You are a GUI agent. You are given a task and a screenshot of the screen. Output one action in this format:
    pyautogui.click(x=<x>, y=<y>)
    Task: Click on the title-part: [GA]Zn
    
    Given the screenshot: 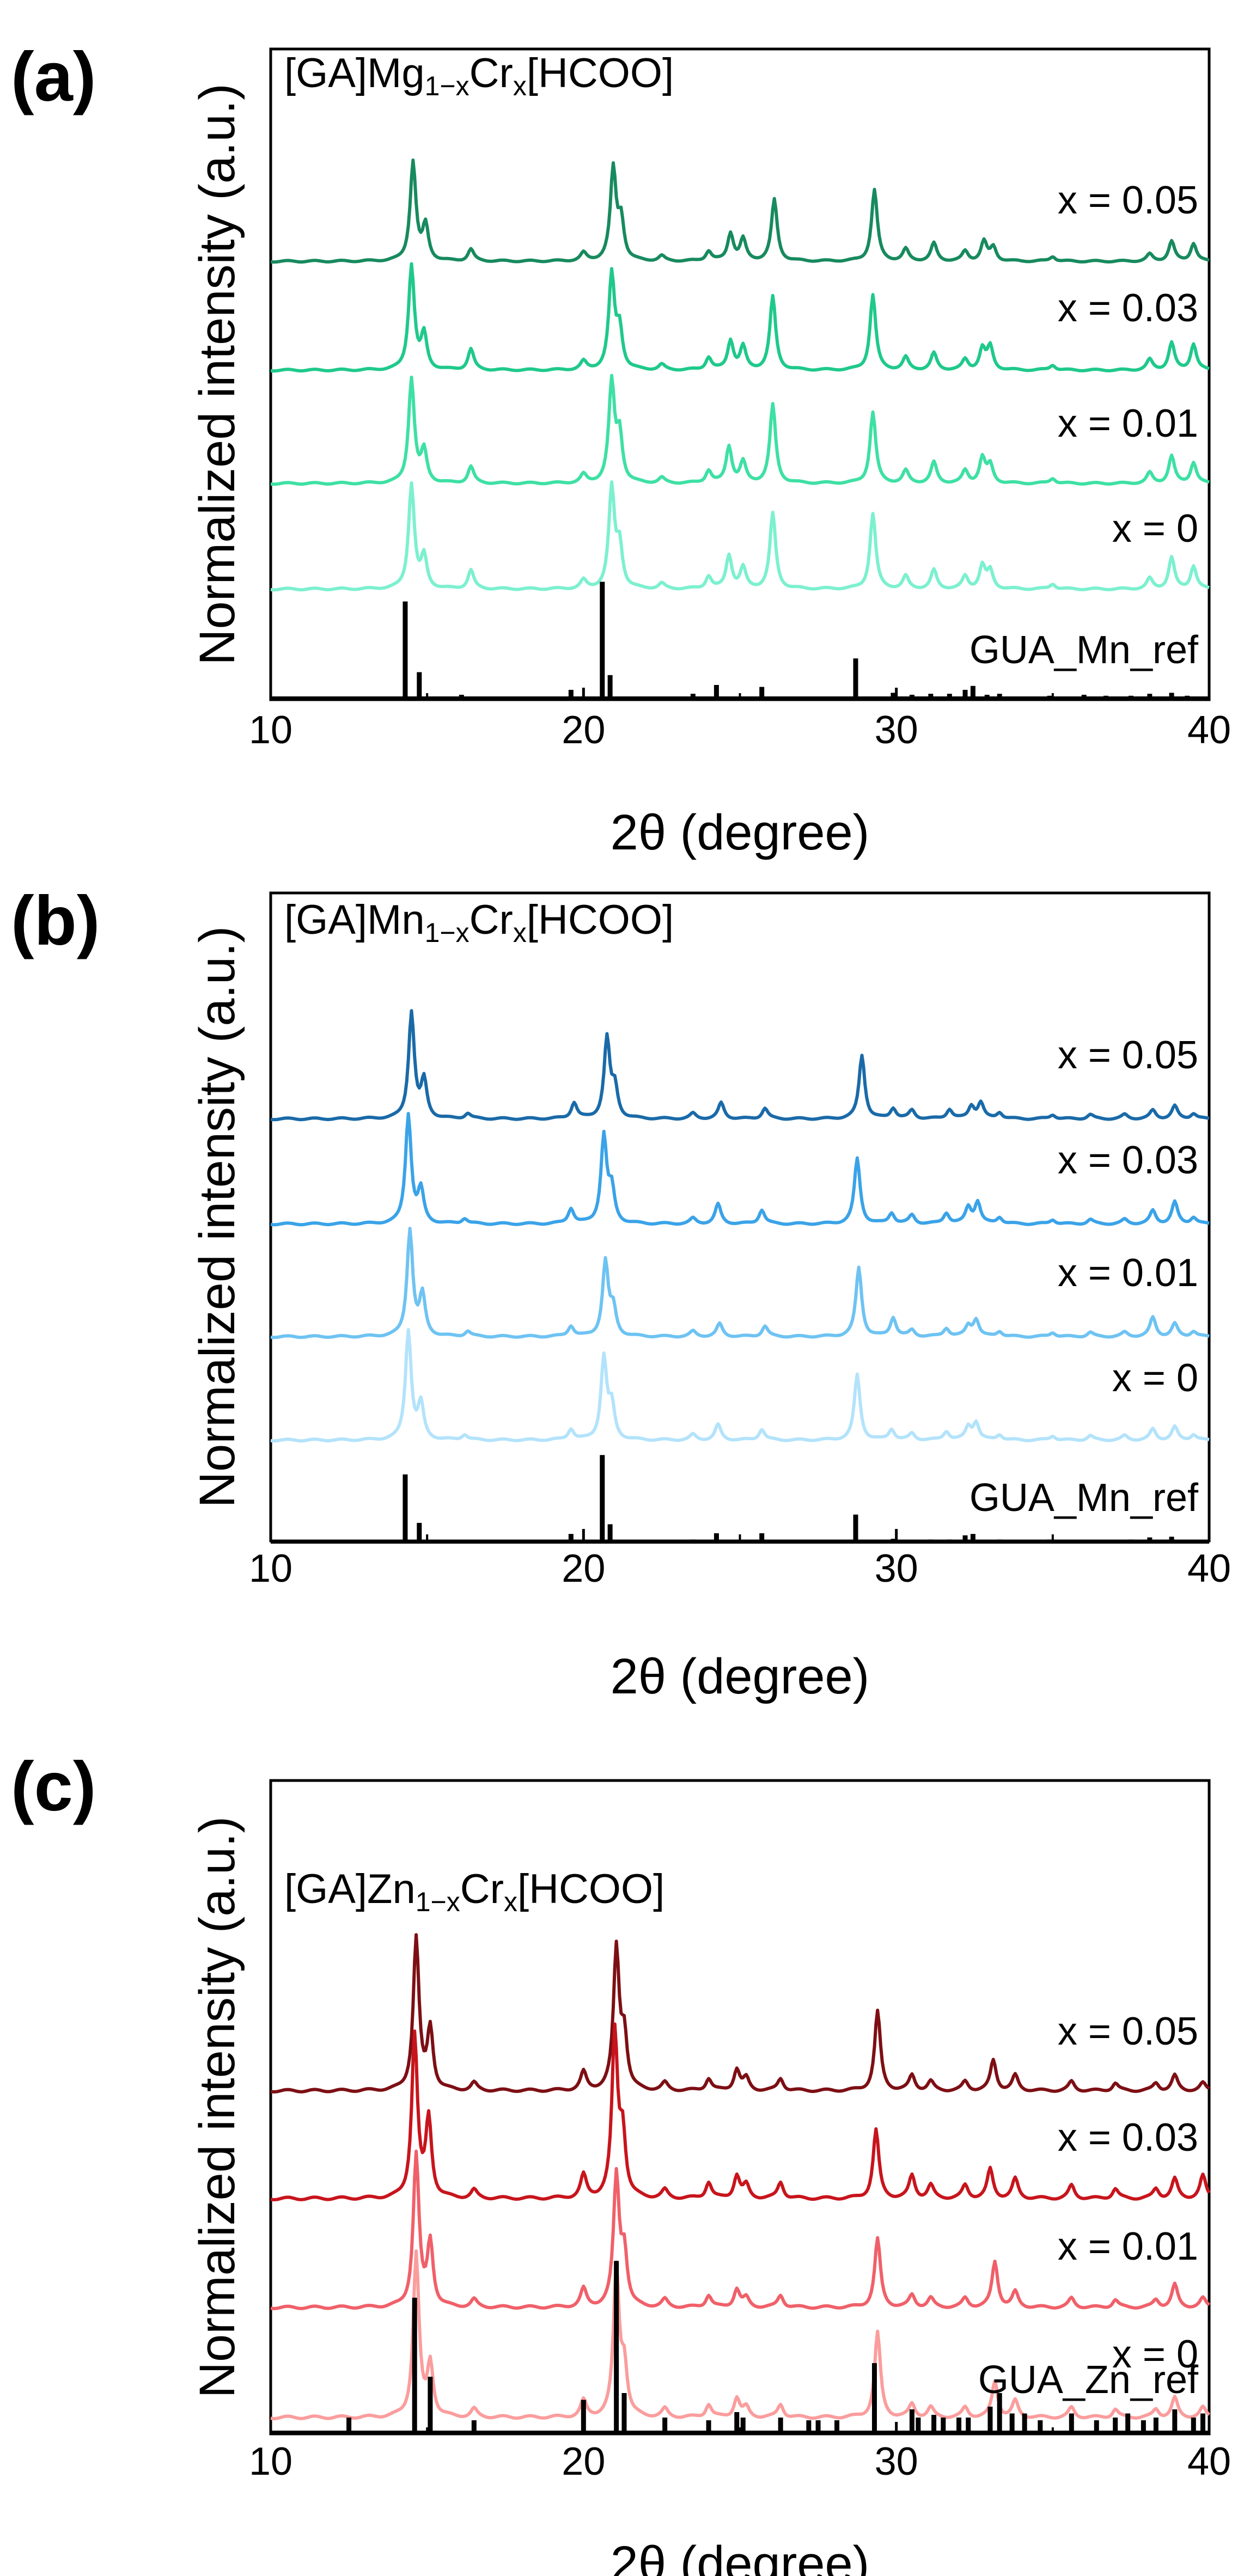 What is the action you would take?
    pyautogui.click(x=350, y=1889)
    